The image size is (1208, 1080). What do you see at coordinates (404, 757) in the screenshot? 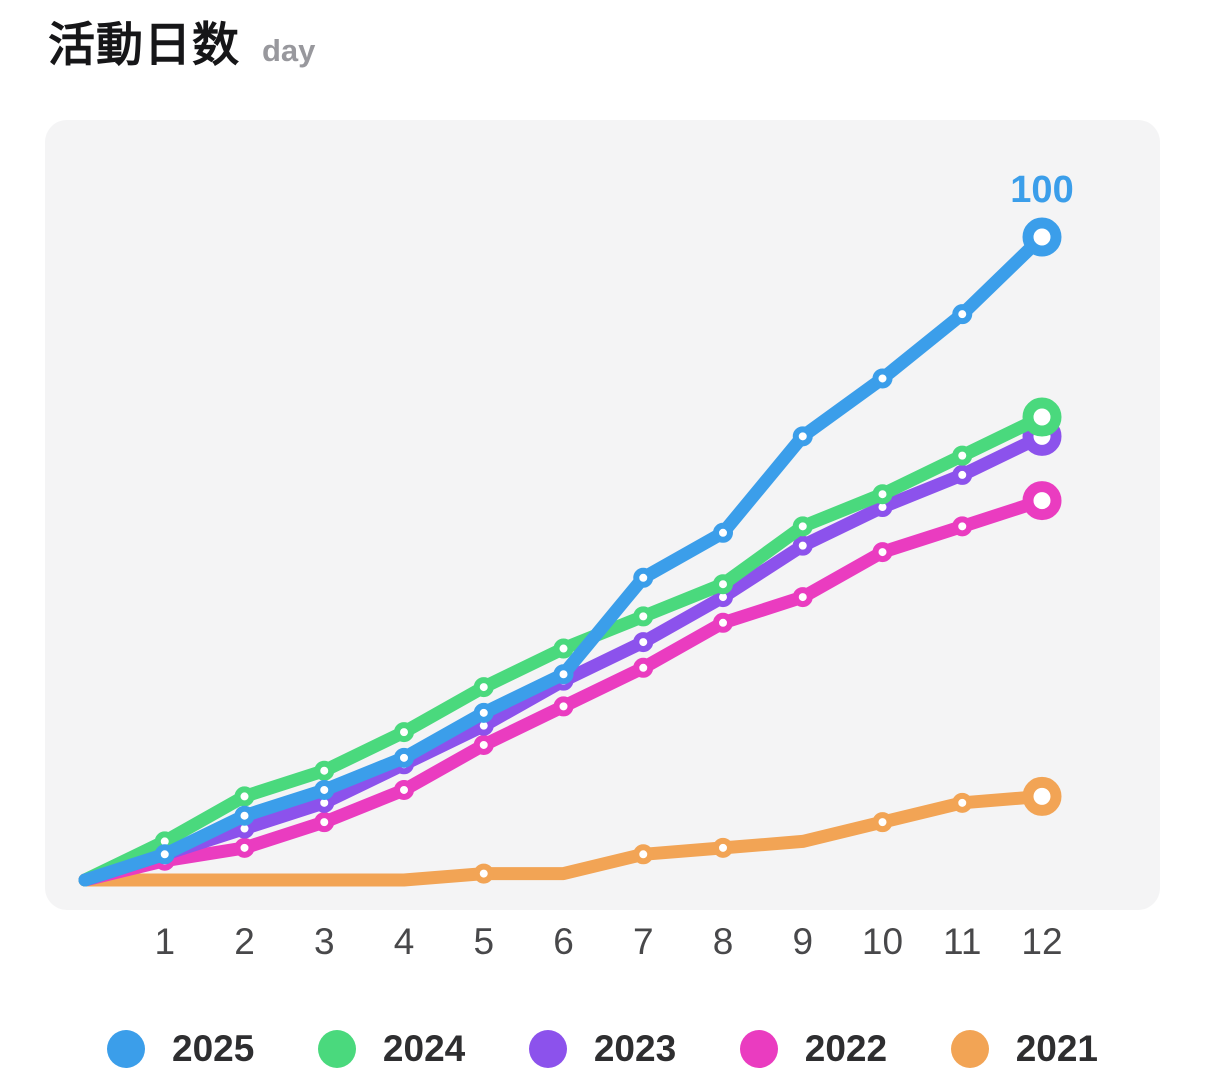
I see `marker-2025-m4` at bounding box center [404, 757].